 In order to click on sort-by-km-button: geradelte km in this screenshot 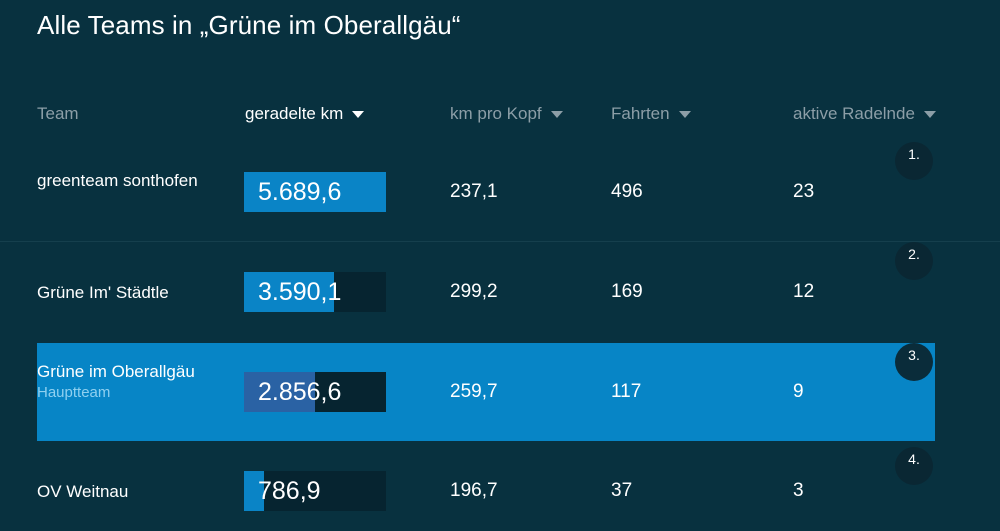, I will do `click(305, 114)`.